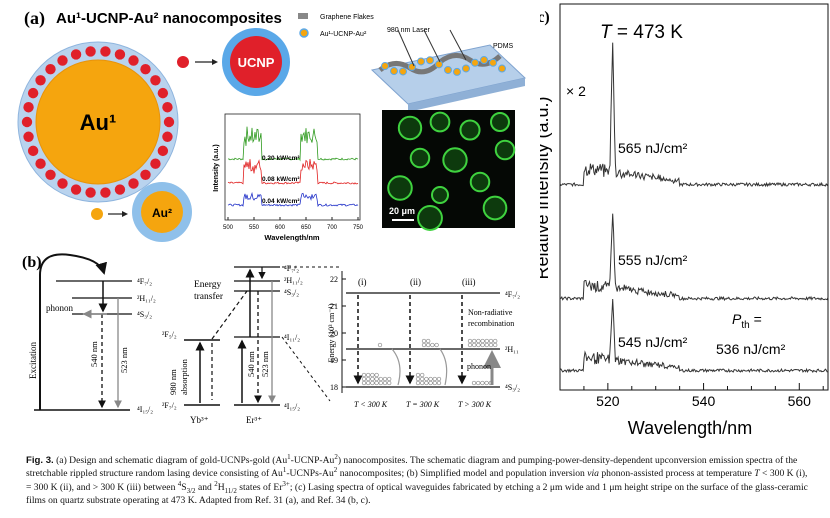 Image resolution: width=830 pixels, height=518 pixels. What do you see at coordinates (292, 337) in the screenshot?
I see `er-level-4i112: ⁴I₁₁/₂` at bounding box center [292, 337].